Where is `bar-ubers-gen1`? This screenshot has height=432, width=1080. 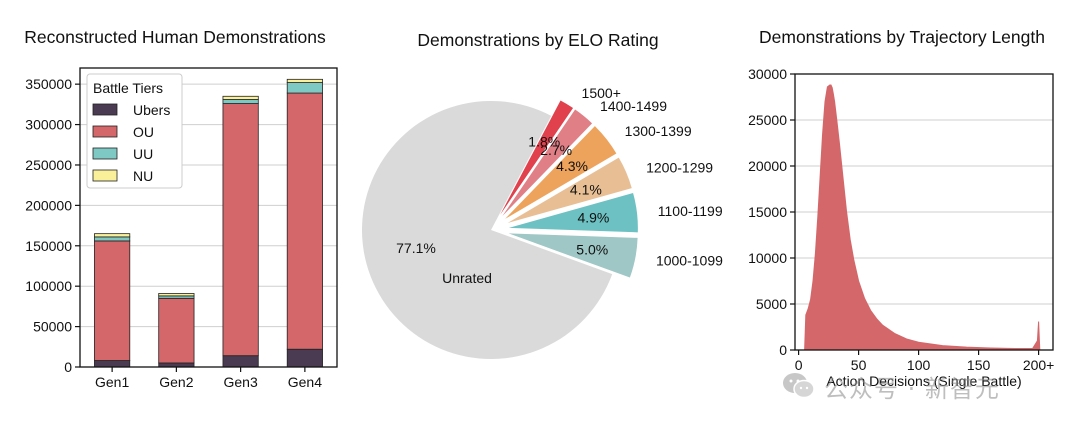 bar-ubers-gen1 is located at coordinates (112, 364).